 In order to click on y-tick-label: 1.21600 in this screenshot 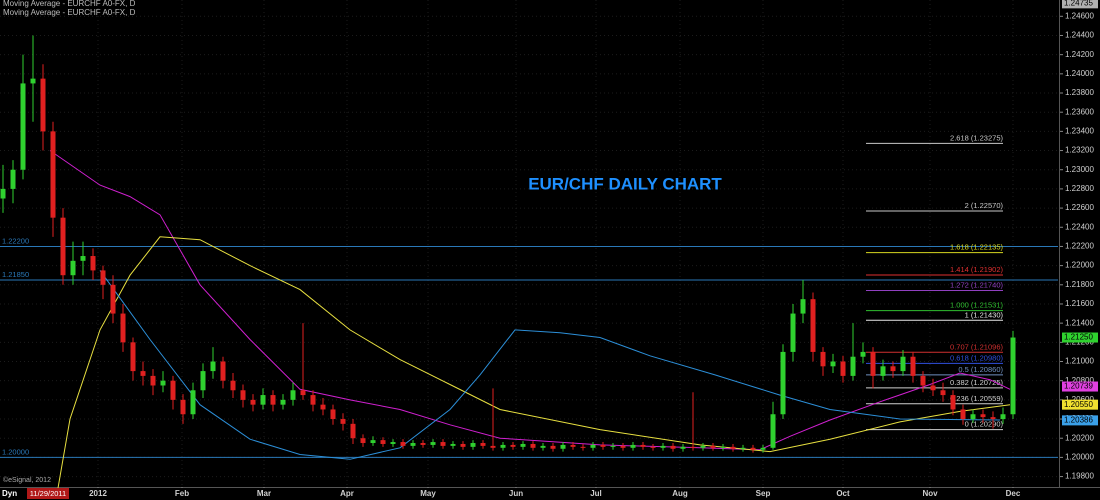, I will do `click(1079, 303)`.